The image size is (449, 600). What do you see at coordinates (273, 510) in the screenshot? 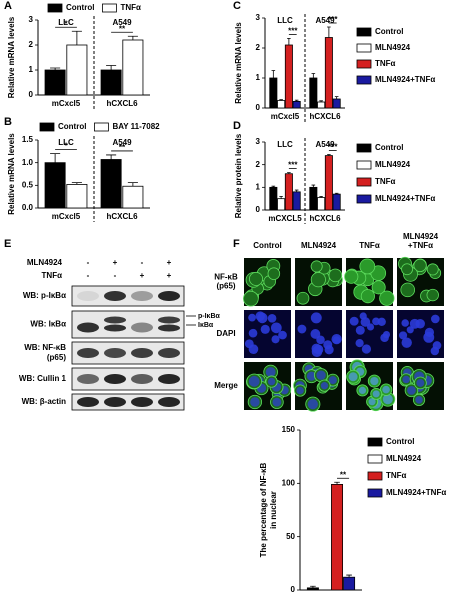
I see `y-axis-label: in nuclear` at bounding box center [273, 510].